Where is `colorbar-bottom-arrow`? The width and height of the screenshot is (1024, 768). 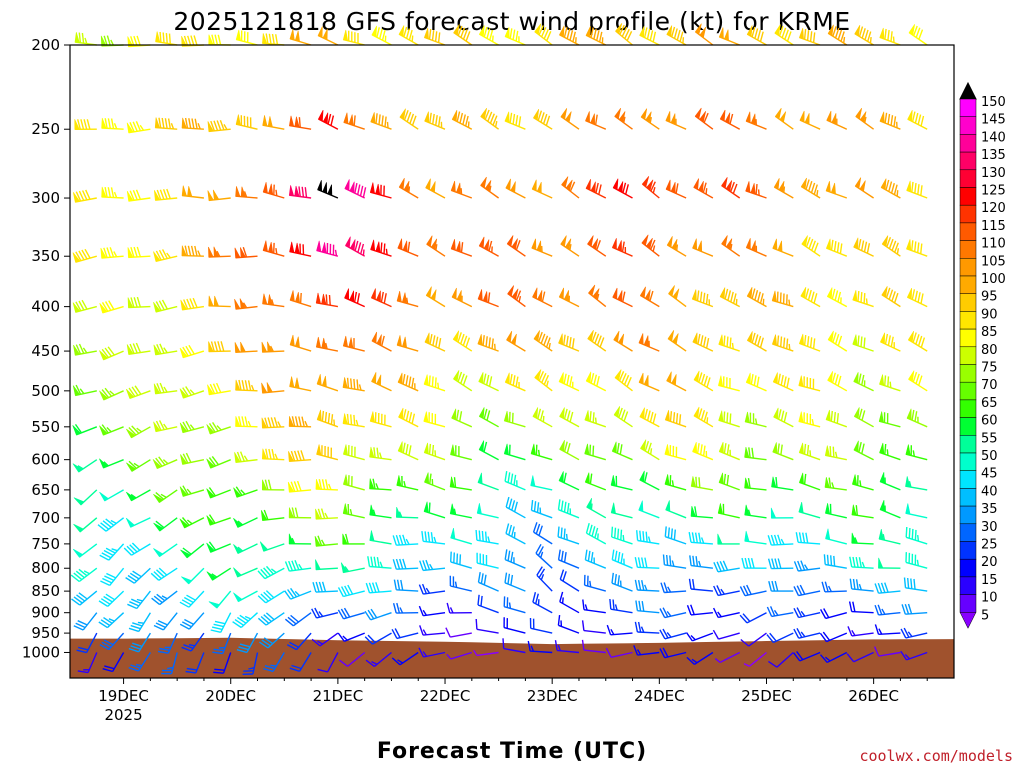
colorbar-bottom-arrow is located at coordinates (968, 620).